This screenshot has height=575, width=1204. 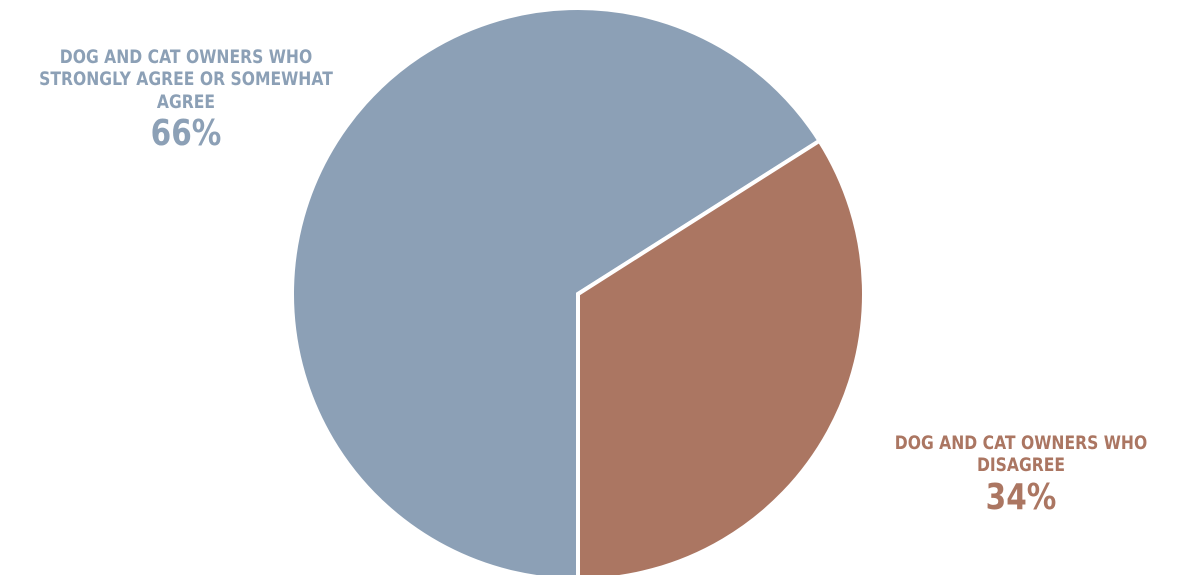 I want to click on slice-label-disagree: DOG AND CAT OWNERS WHO DISAGREE 34%, so click(x=1021, y=475).